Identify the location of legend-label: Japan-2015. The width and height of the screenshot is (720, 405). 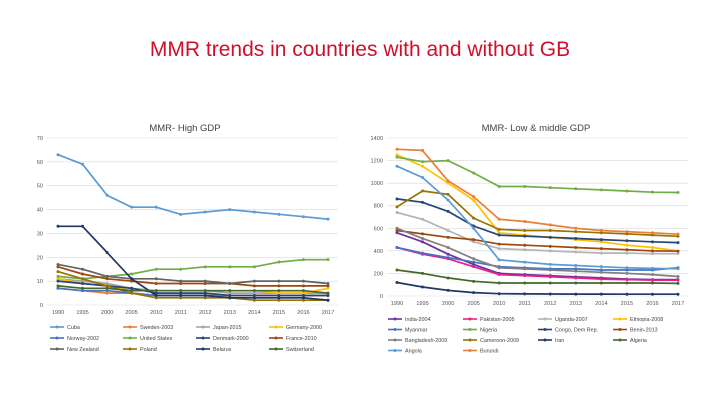
(227, 328).